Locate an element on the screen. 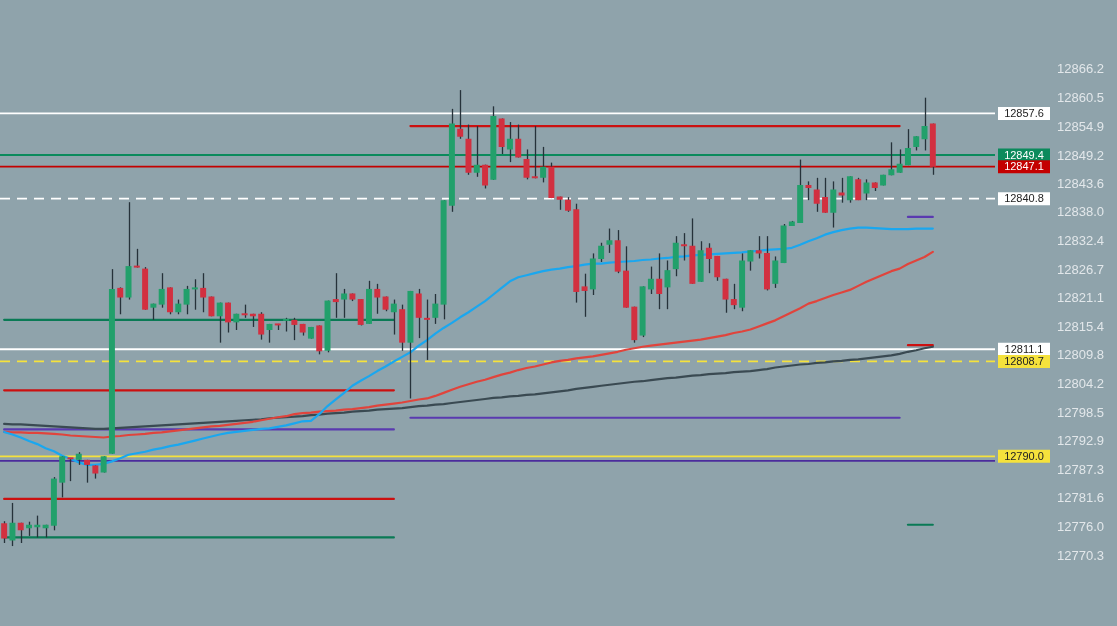 The width and height of the screenshot is (1117, 626). y-tick-label: 12798.5 is located at coordinates (1080, 412).